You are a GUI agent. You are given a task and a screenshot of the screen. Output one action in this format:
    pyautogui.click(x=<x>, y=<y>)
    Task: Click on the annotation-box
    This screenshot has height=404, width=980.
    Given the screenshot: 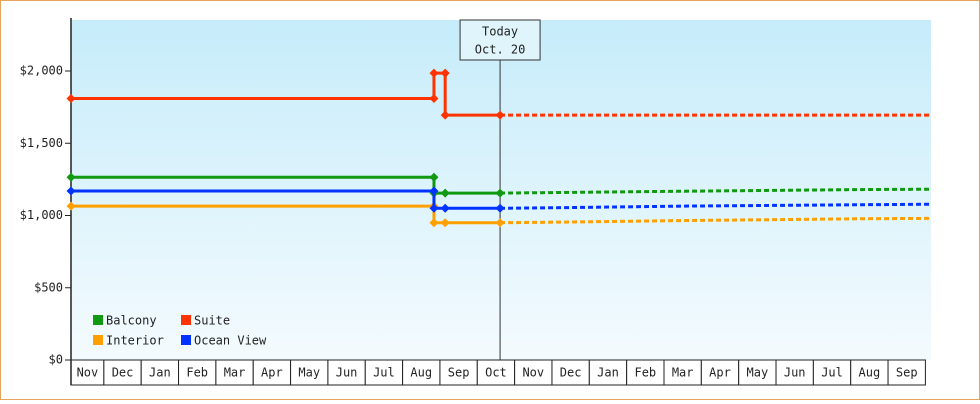 What is the action you would take?
    pyautogui.click(x=500, y=40)
    